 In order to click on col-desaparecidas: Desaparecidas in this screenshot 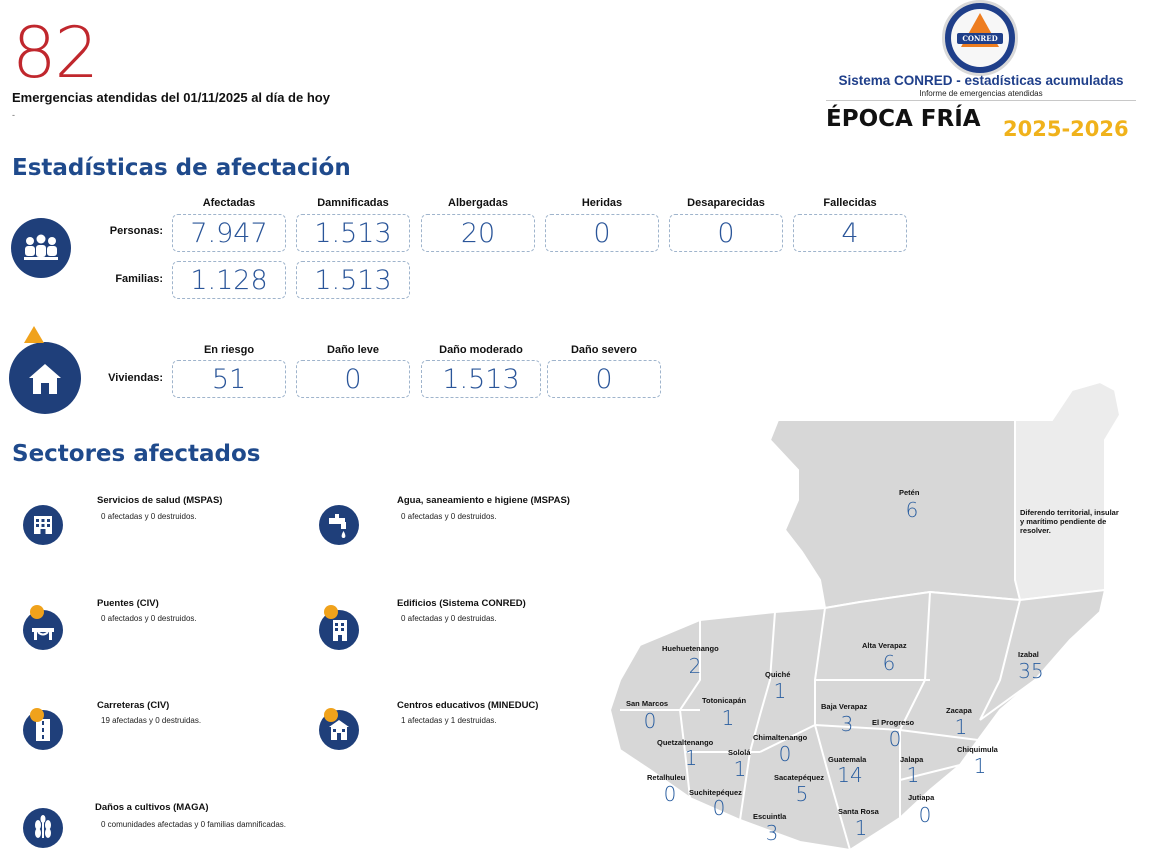, I will do `click(726, 203)`.